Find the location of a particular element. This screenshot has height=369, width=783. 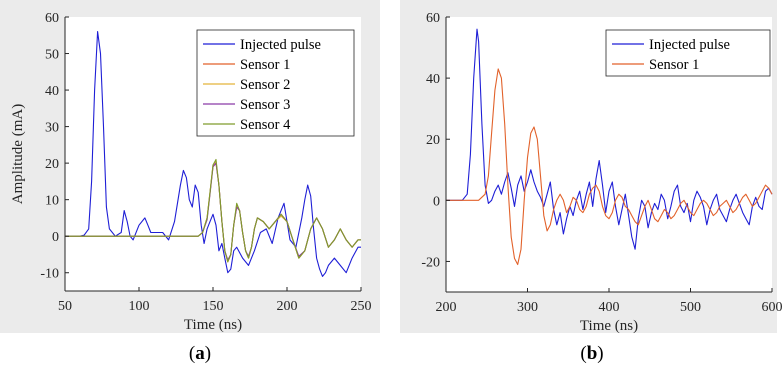

x-tick-label: 400 is located at coordinates (609, 307).